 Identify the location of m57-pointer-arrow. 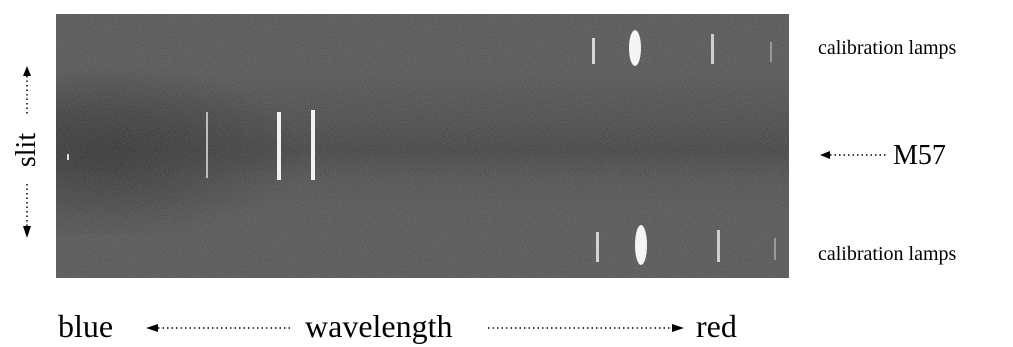
(853, 155).